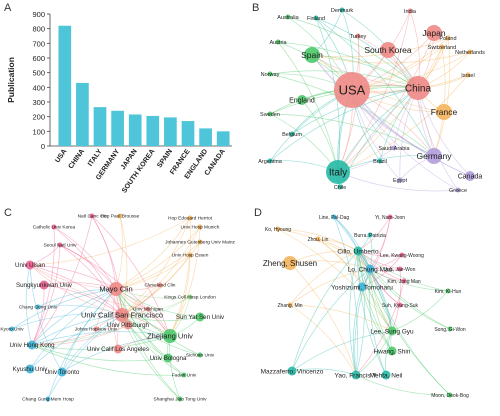 The height and width of the screenshot is (416, 500). What do you see at coordinates (400, 270) in the screenshot?
I see `node-label: Joh, Jae-Won` at bounding box center [400, 270].